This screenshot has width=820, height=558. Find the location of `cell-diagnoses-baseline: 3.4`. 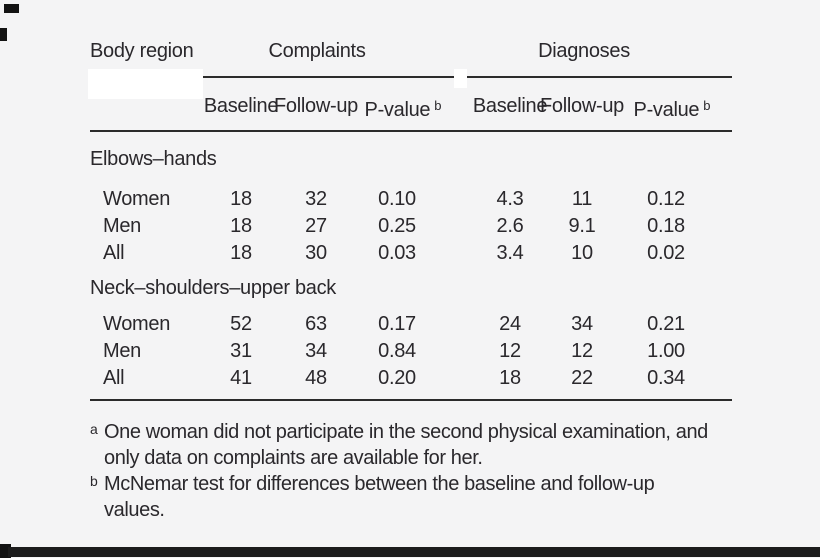

cell-diagnoses-baseline: 3.4 is located at coordinates (510, 253).